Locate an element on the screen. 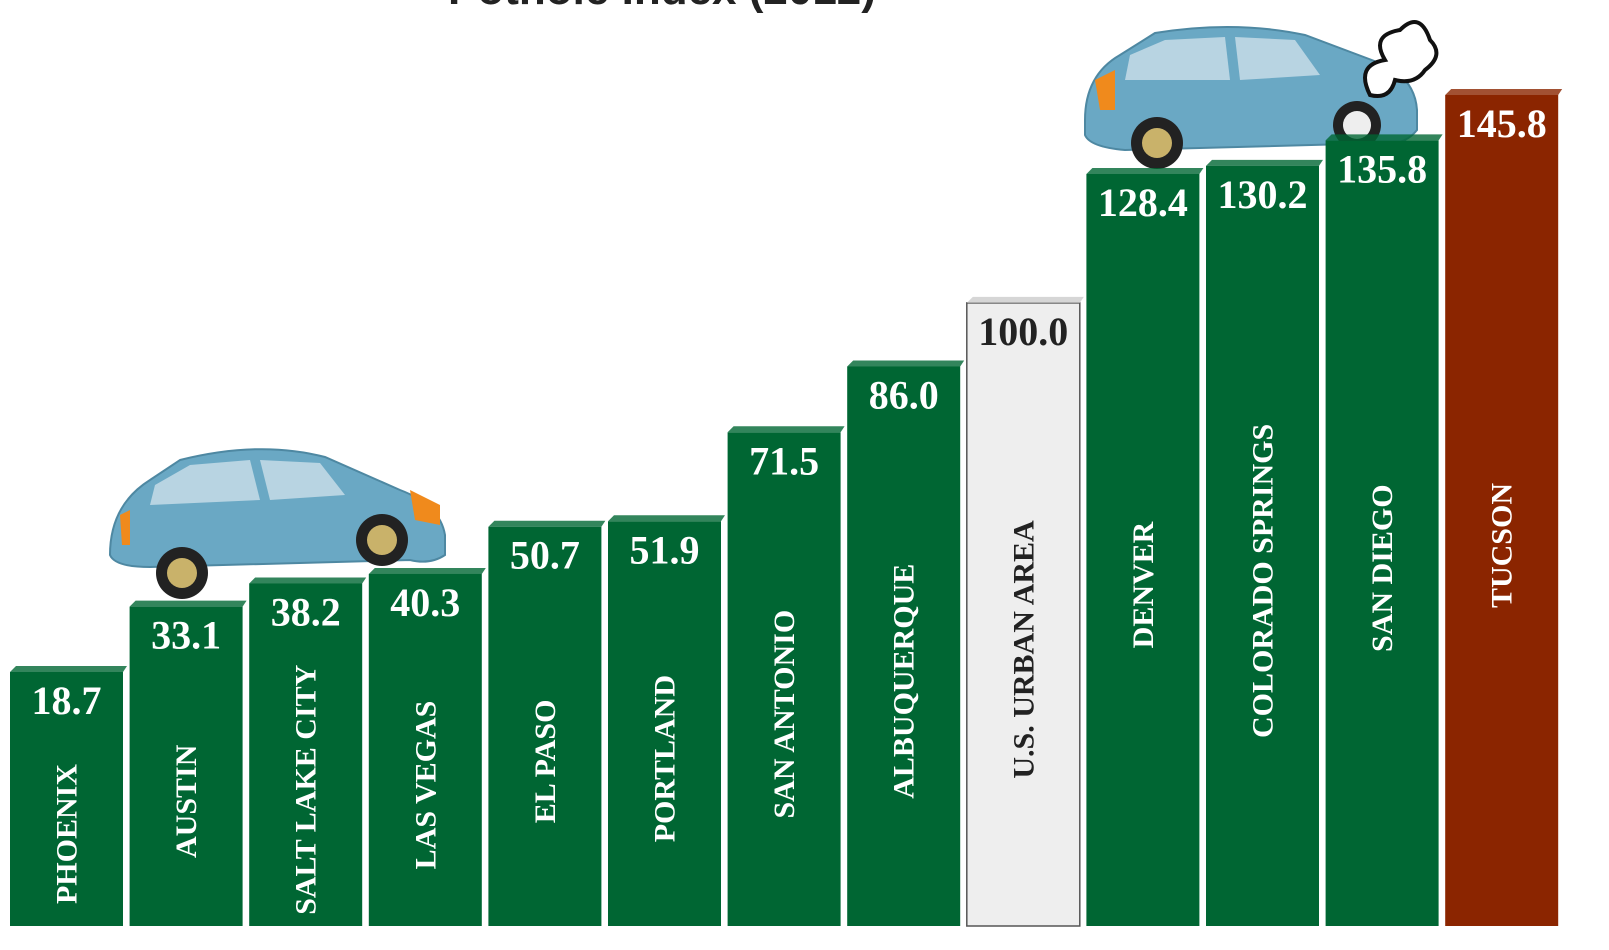 The image size is (1609, 950). category-label: PORTLAND is located at coordinates (665, 758).